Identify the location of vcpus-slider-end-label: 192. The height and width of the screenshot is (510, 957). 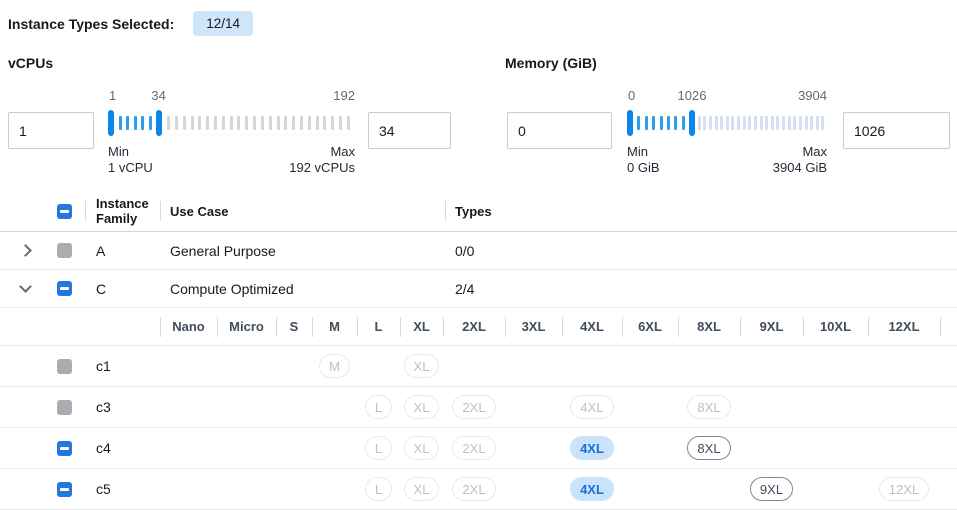
(344, 95).